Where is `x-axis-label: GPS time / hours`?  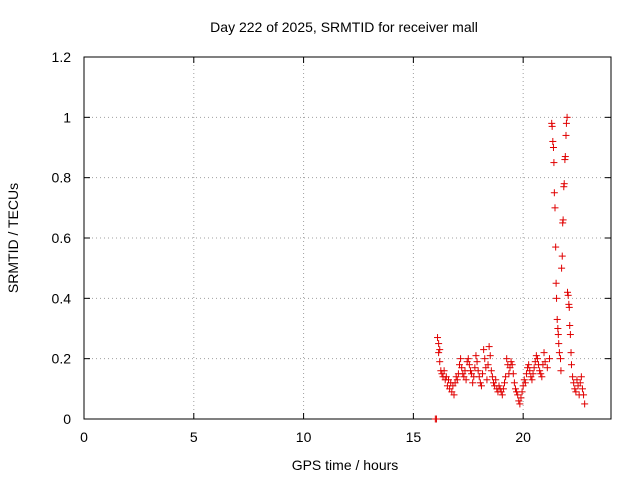
x-axis-label: GPS time / hours is located at coordinates (345, 465).